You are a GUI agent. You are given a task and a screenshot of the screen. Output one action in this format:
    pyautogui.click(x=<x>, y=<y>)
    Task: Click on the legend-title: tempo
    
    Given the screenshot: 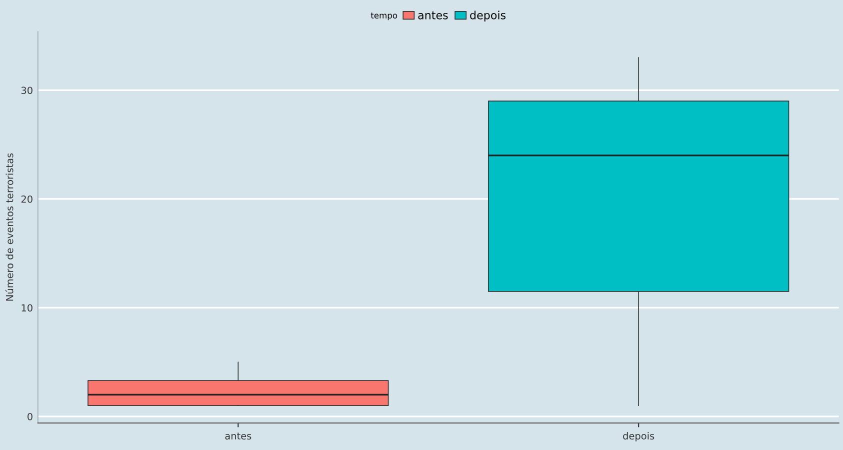 What is the action you would take?
    pyautogui.click(x=384, y=16)
    